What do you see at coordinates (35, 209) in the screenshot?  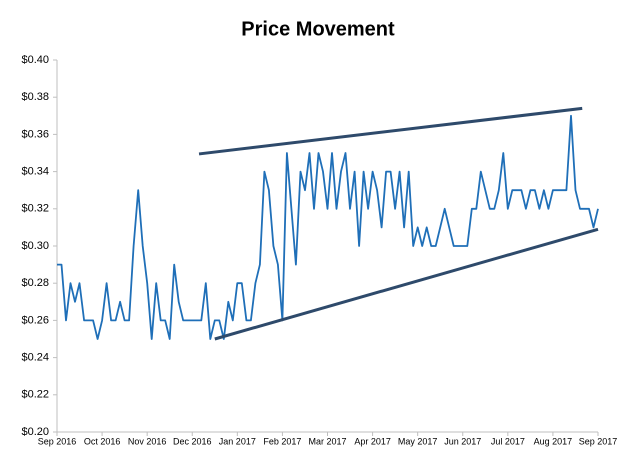 I see `y-tick-label: $0.32` at bounding box center [35, 209].